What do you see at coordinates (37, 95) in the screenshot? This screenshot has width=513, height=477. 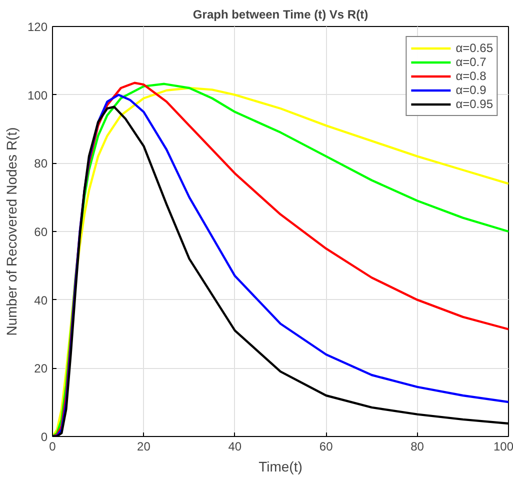 I see `y-tick-label: 100` at bounding box center [37, 95].